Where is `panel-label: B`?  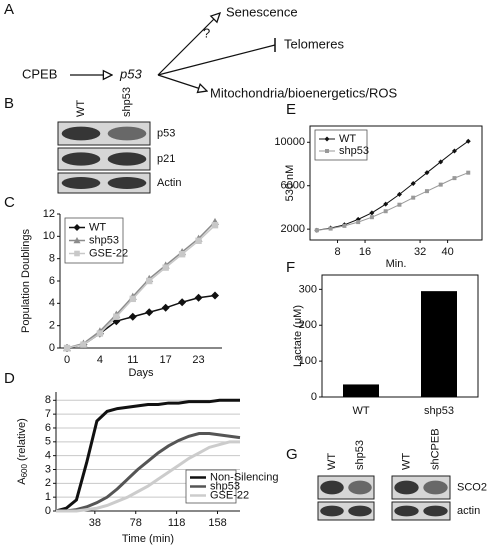 panel-label: B is located at coordinates (9, 103).